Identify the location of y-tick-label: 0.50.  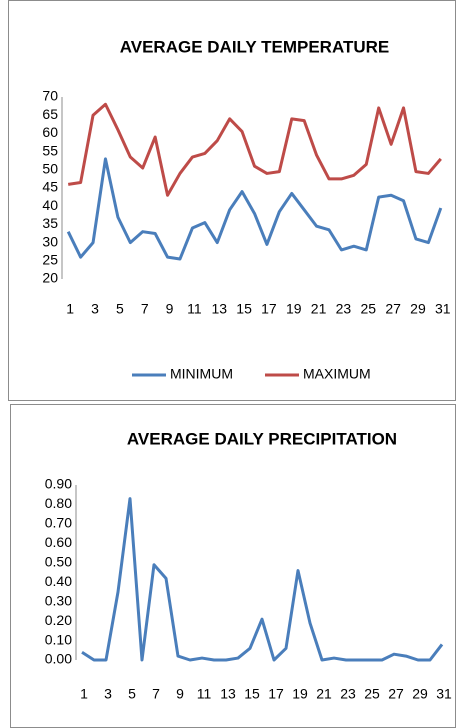
(58, 561).